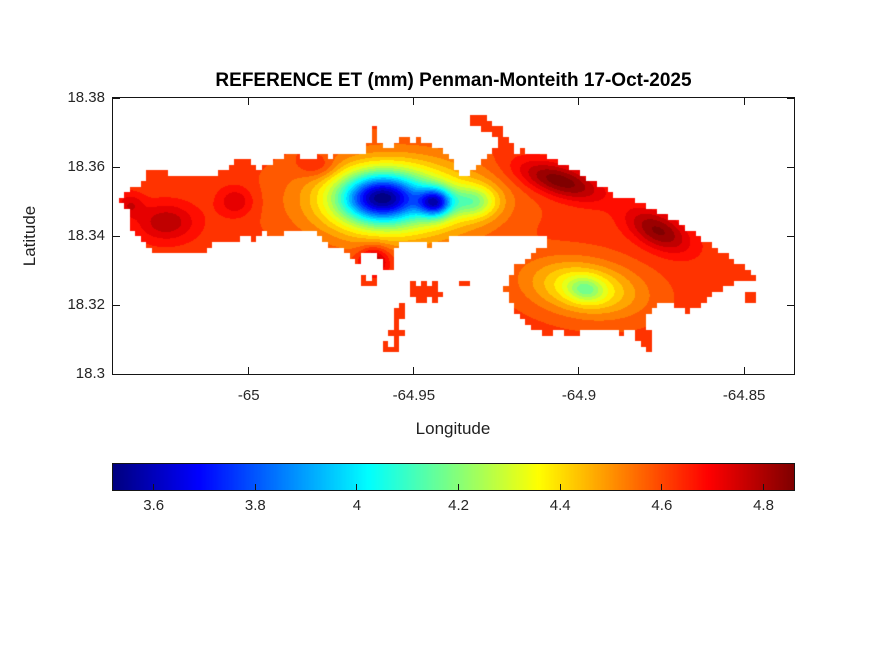 The image size is (875, 656). What do you see at coordinates (255, 505) in the screenshot?
I see `colorbar-tick-label: 3.8` at bounding box center [255, 505].